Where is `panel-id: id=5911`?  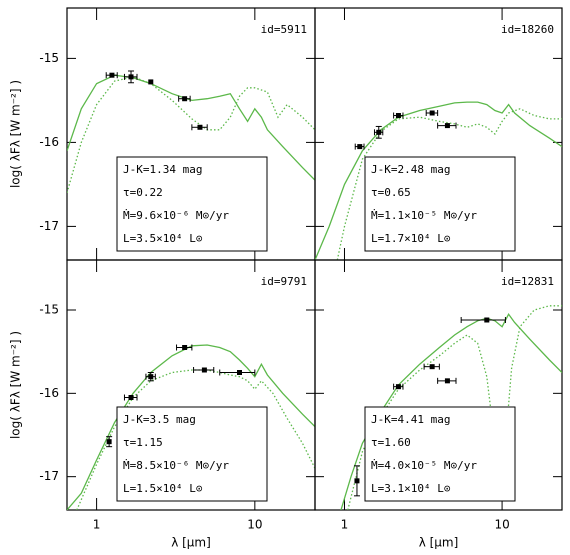 panel-id: id=5911 is located at coordinates (284, 29).